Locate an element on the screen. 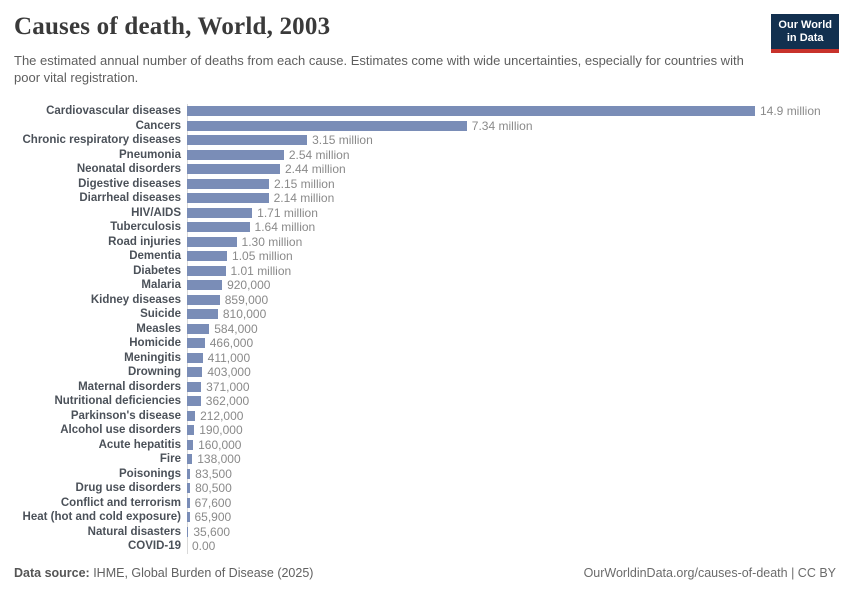  chart-row: Meningitis 411,000 is located at coordinates (425, 358).